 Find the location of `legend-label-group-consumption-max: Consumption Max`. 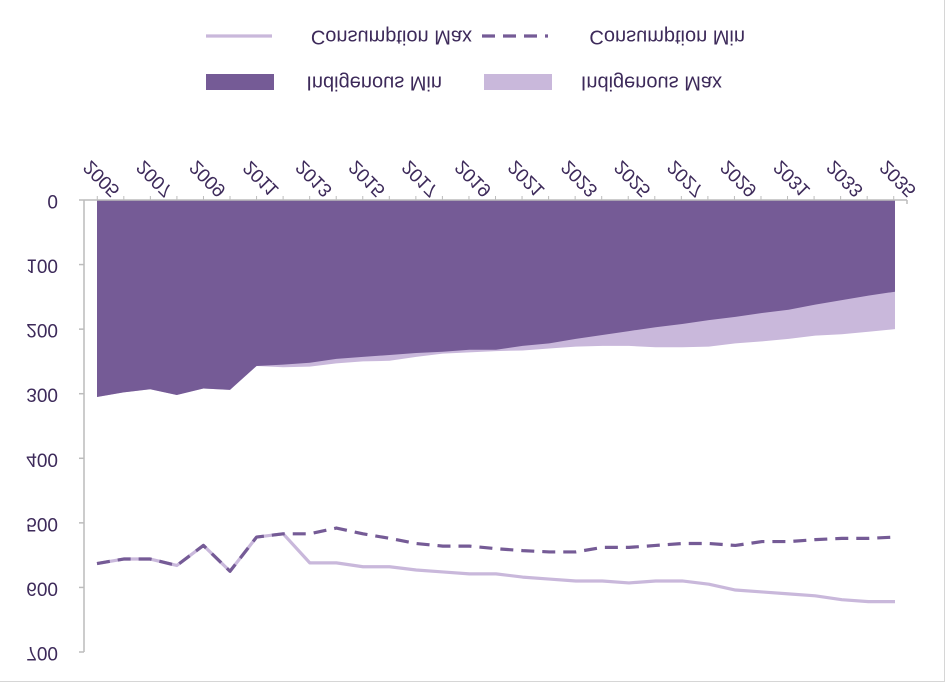

legend-label-group-consumption-max: Consumption Max is located at coordinates (391, 37).